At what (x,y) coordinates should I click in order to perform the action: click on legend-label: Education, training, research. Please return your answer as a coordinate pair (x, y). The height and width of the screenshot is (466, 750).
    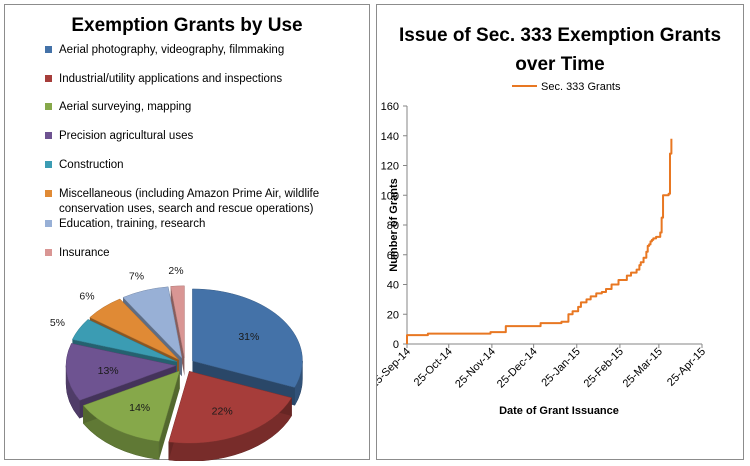
    Looking at the image, I should click on (132, 224).